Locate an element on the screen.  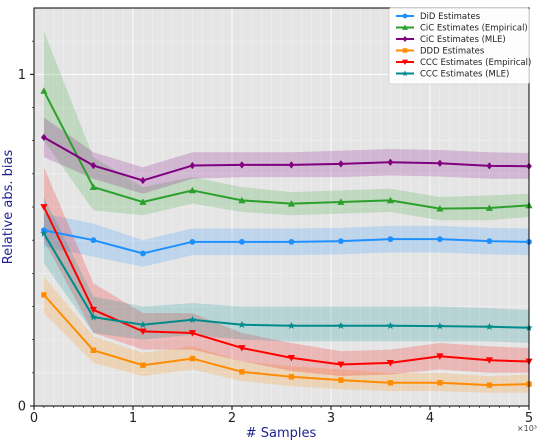
legend-marker-cic-estimates-empirical is located at coordinates (405, 27).